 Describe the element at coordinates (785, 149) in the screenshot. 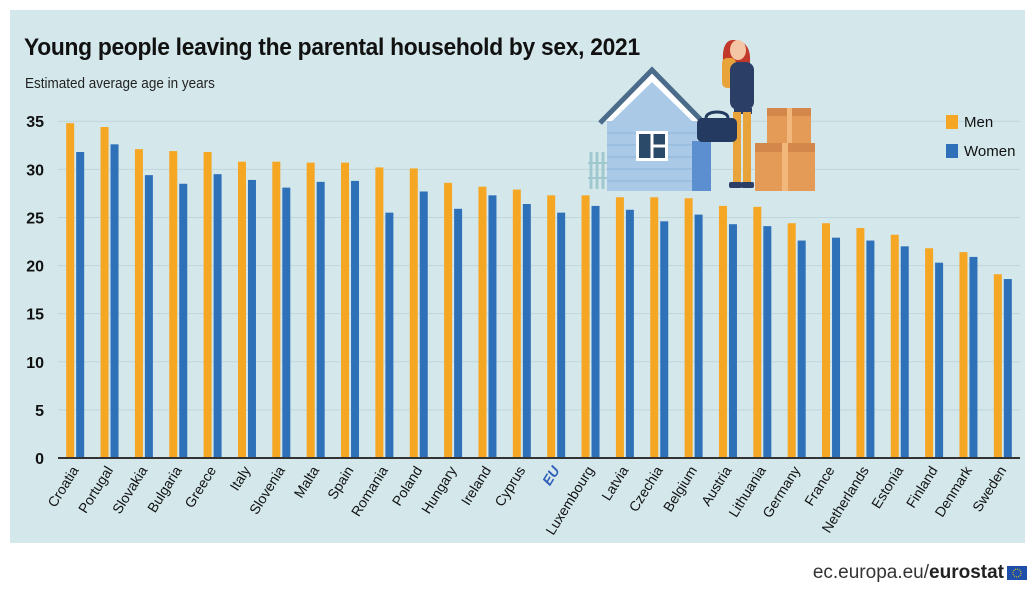

I see `cardboard-boxes-icon` at that location.